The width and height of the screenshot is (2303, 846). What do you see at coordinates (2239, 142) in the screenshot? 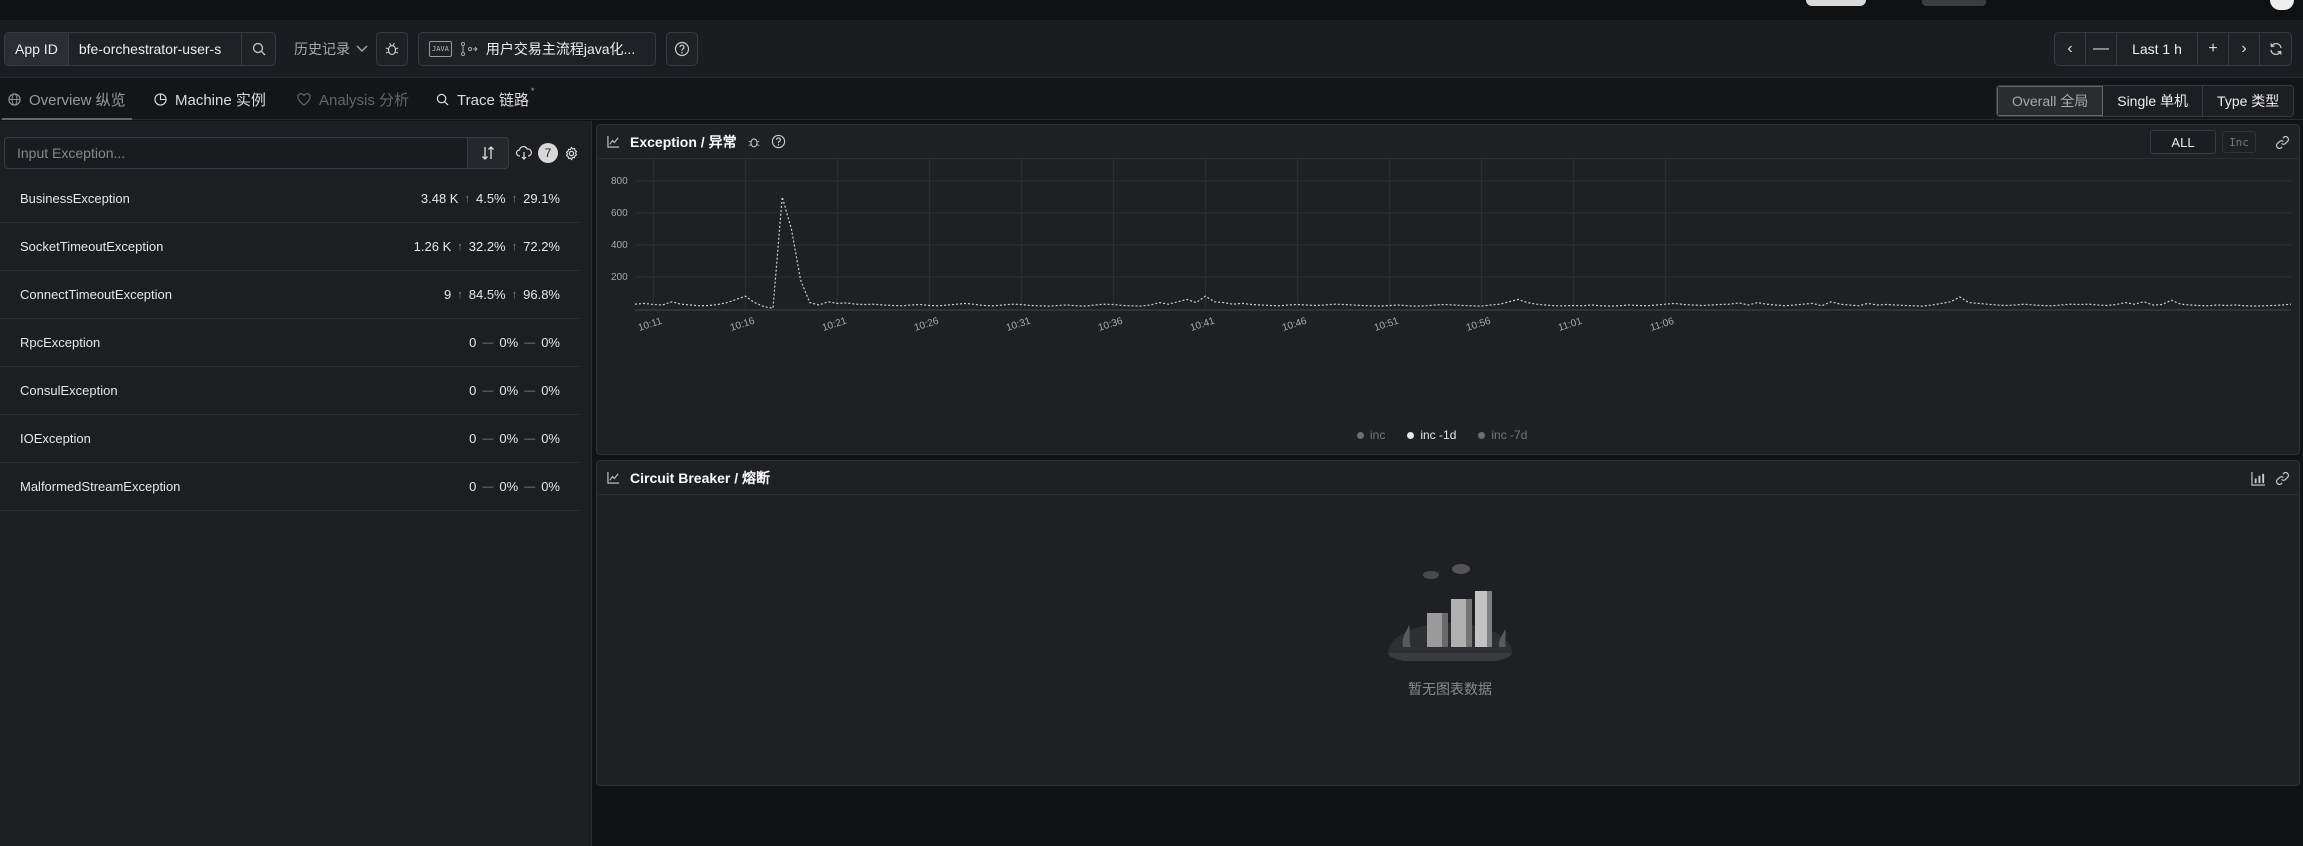
I see `inc-button: Inc` at bounding box center [2239, 142].